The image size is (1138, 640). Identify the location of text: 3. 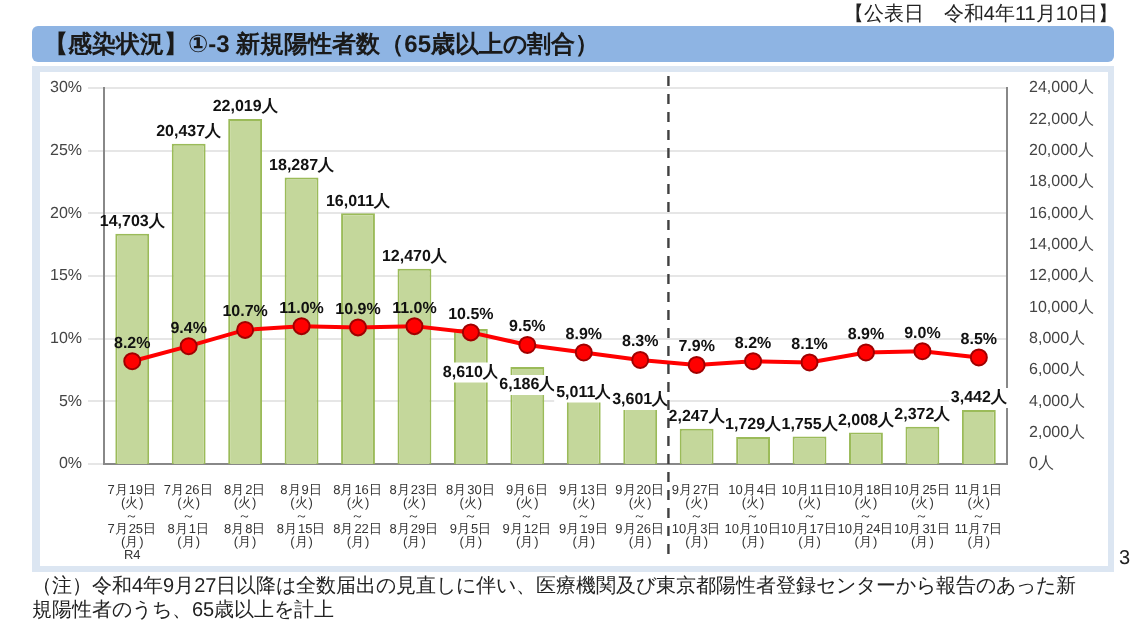
(1124, 559).